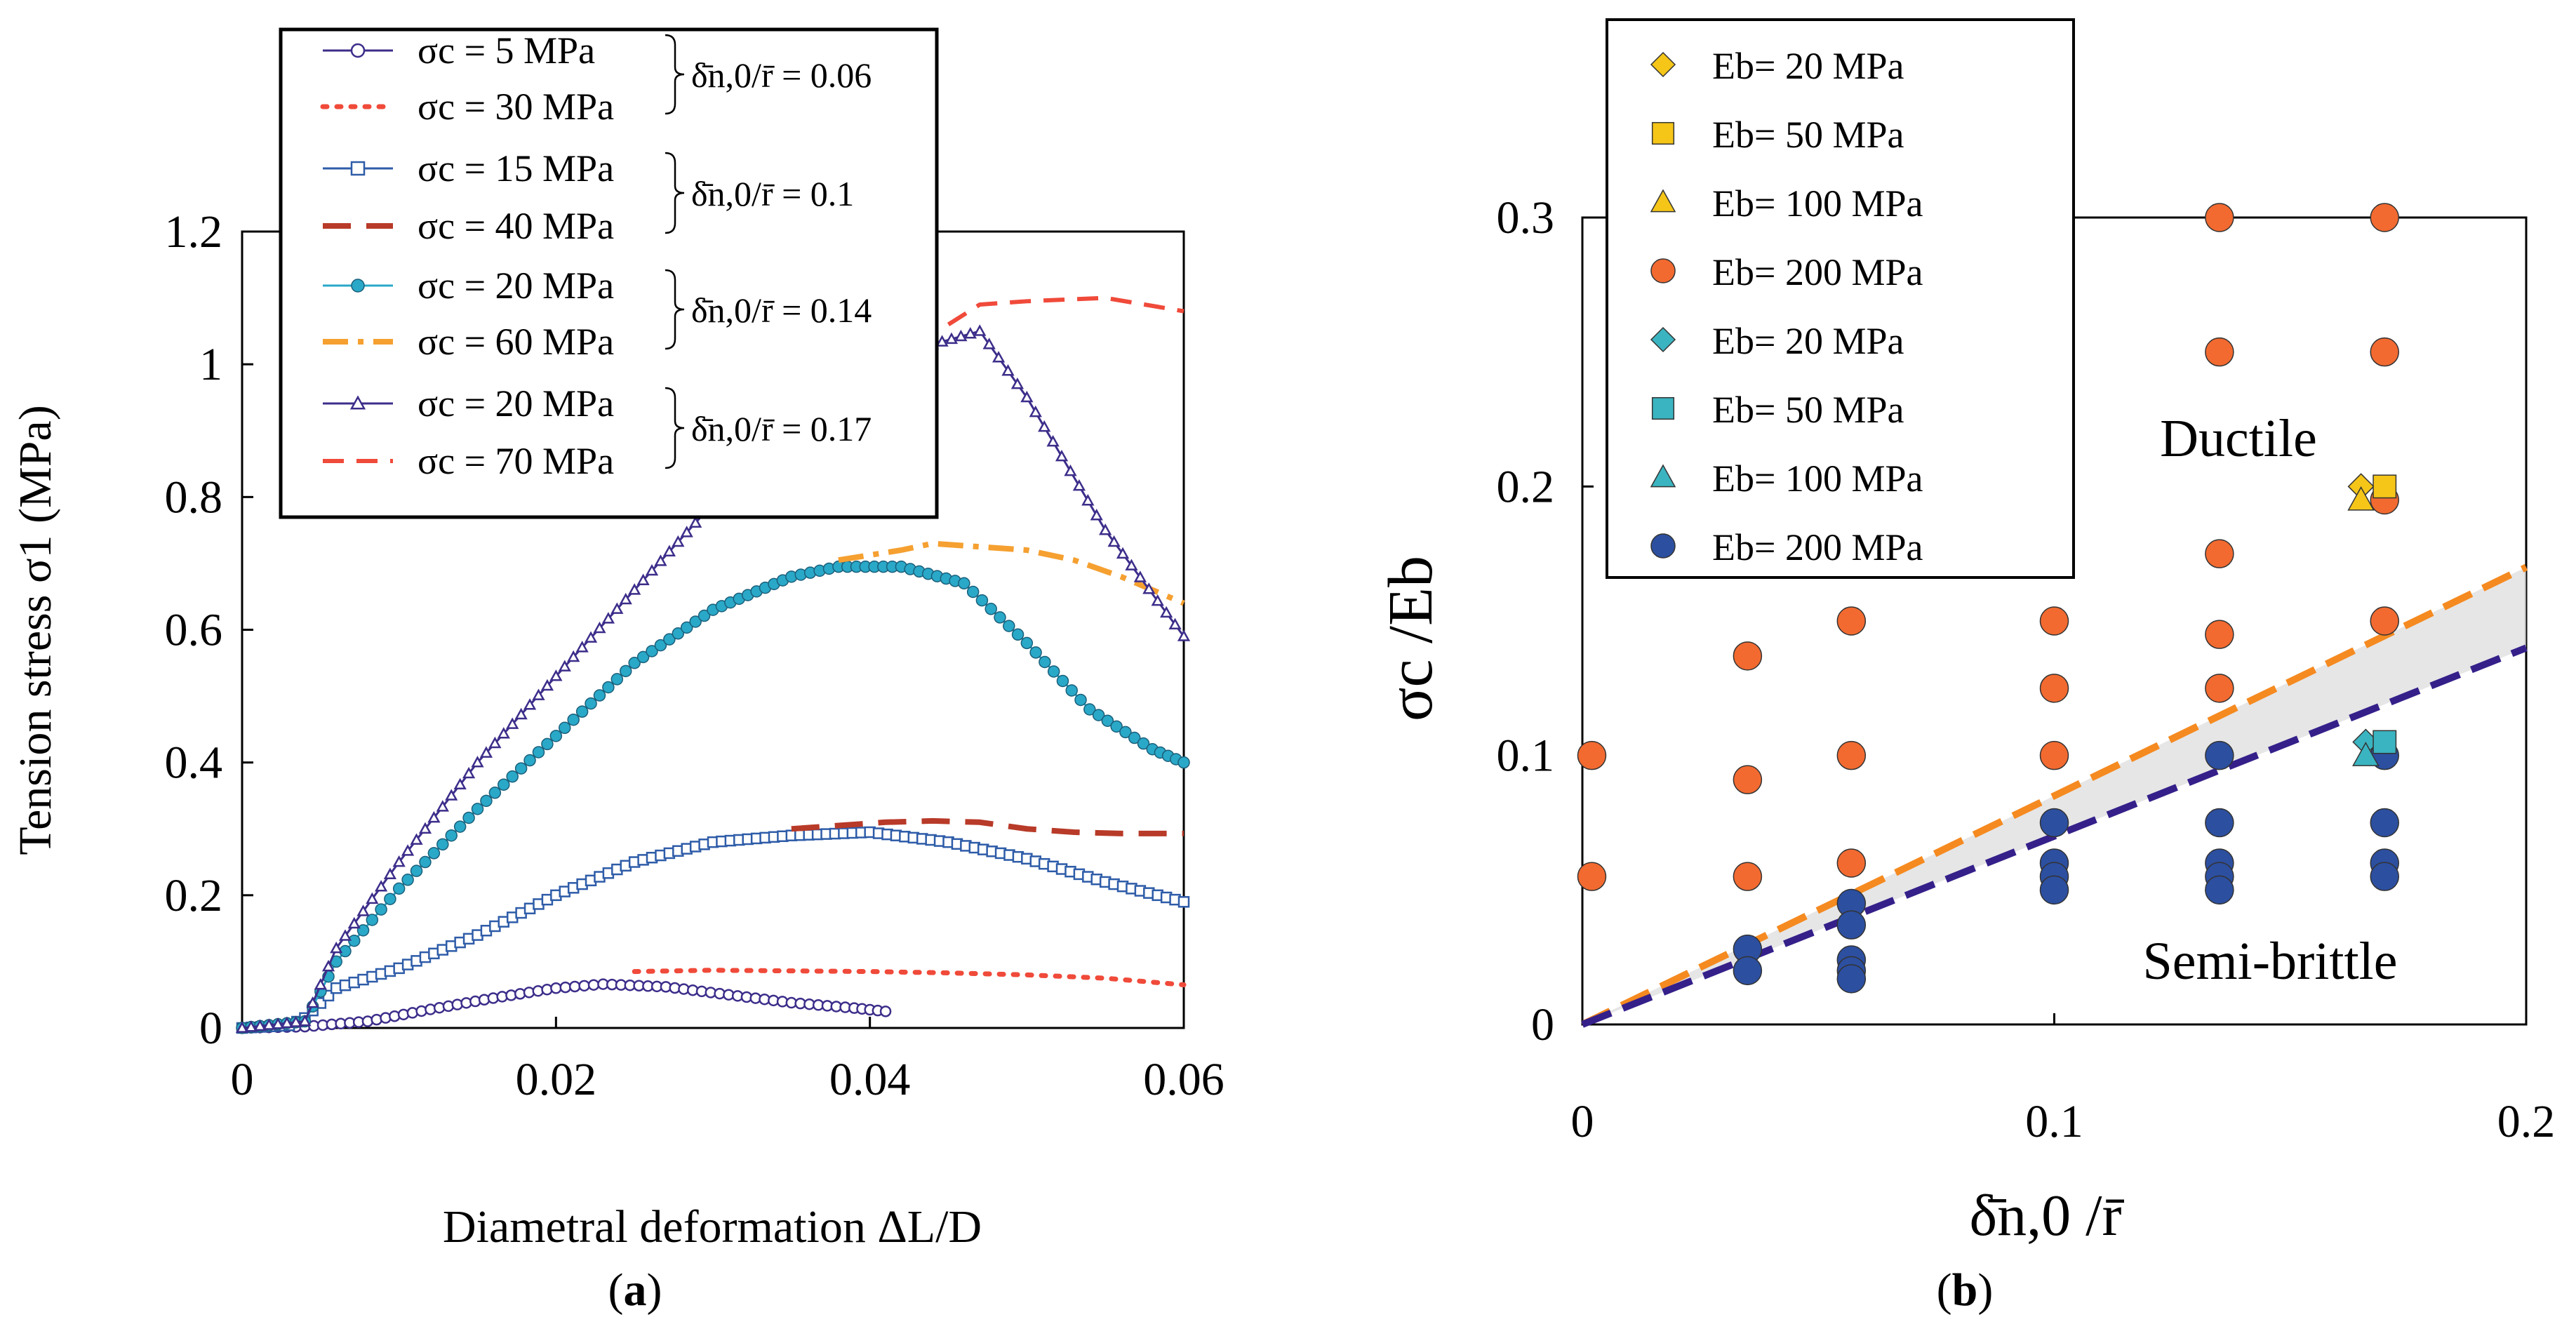  What do you see at coordinates (712, 1226) in the screenshot?
I see `panel-a-x-axis-label: Diametral deformation ΔL/D` at bounding box center [712, 1226].